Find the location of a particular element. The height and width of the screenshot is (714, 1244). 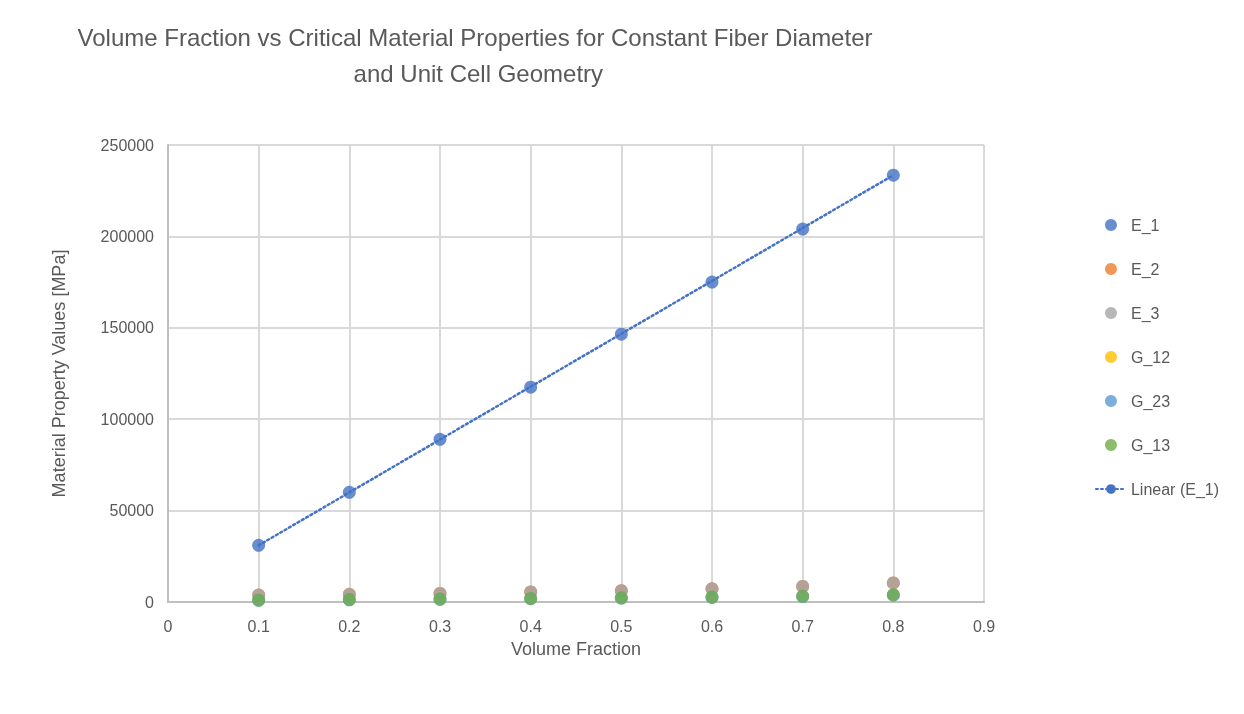

legend-label: G_12 is located at coordinates (1150, 357).